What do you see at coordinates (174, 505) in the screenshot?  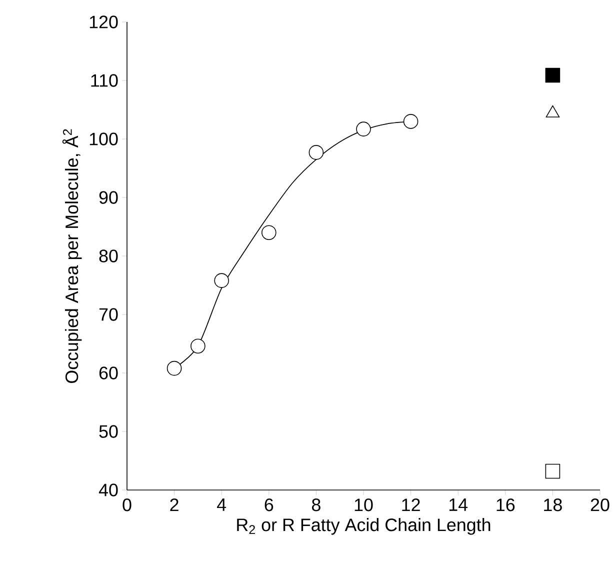 I see `x-tick-label: 2` at bounding box center [174, 505].